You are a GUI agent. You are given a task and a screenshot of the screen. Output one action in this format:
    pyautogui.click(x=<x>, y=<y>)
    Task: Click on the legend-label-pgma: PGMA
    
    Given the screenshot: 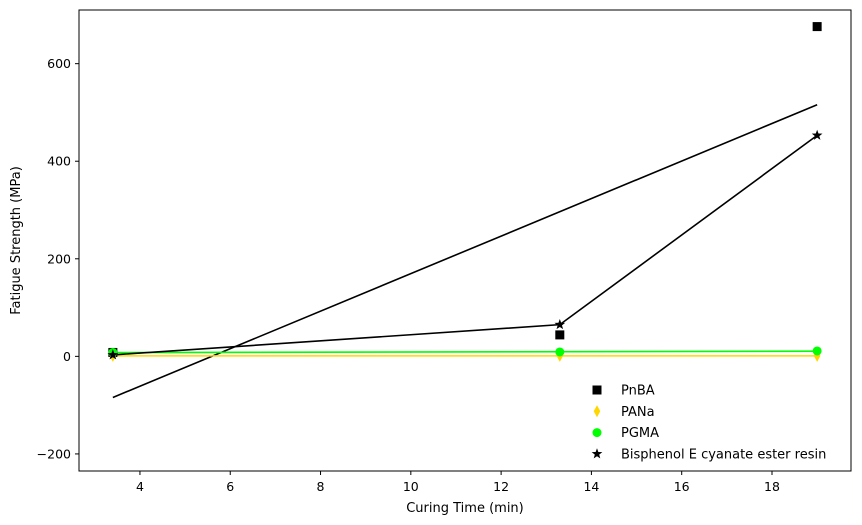 What is the action you would take?
    pyautogui.click(x=640, y=433)
    